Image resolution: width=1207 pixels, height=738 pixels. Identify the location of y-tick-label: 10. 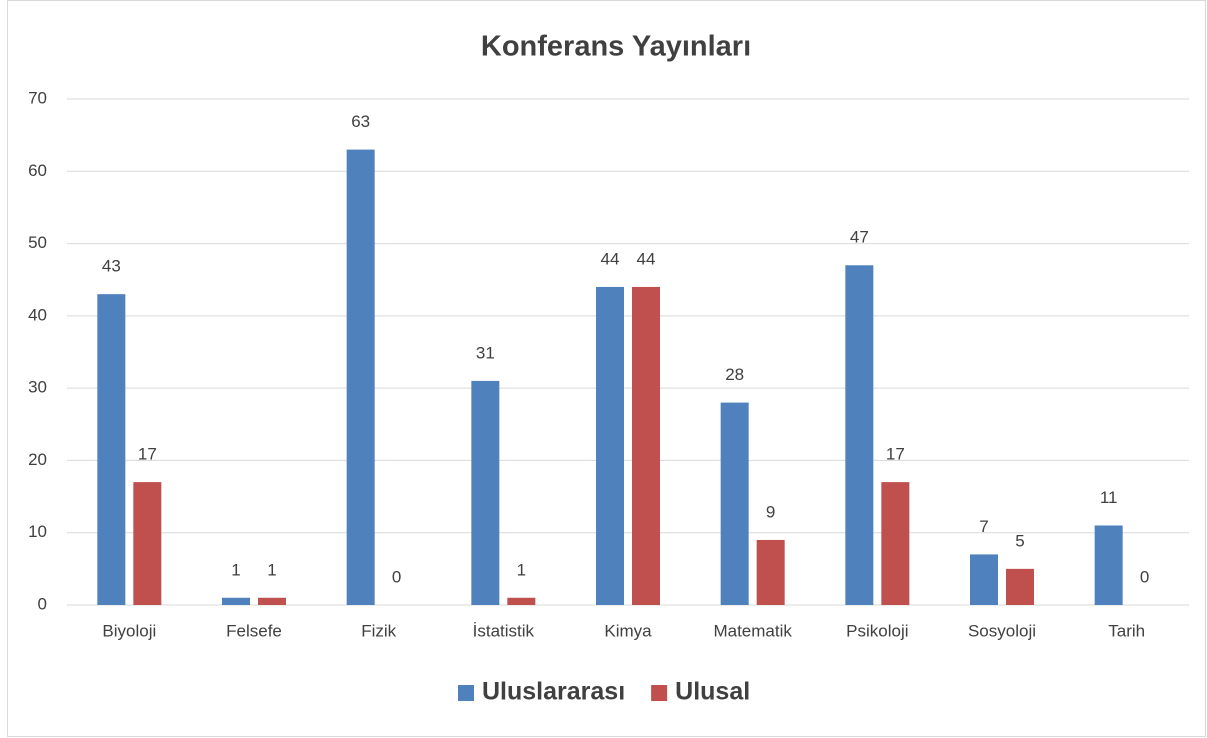
(37, 531).